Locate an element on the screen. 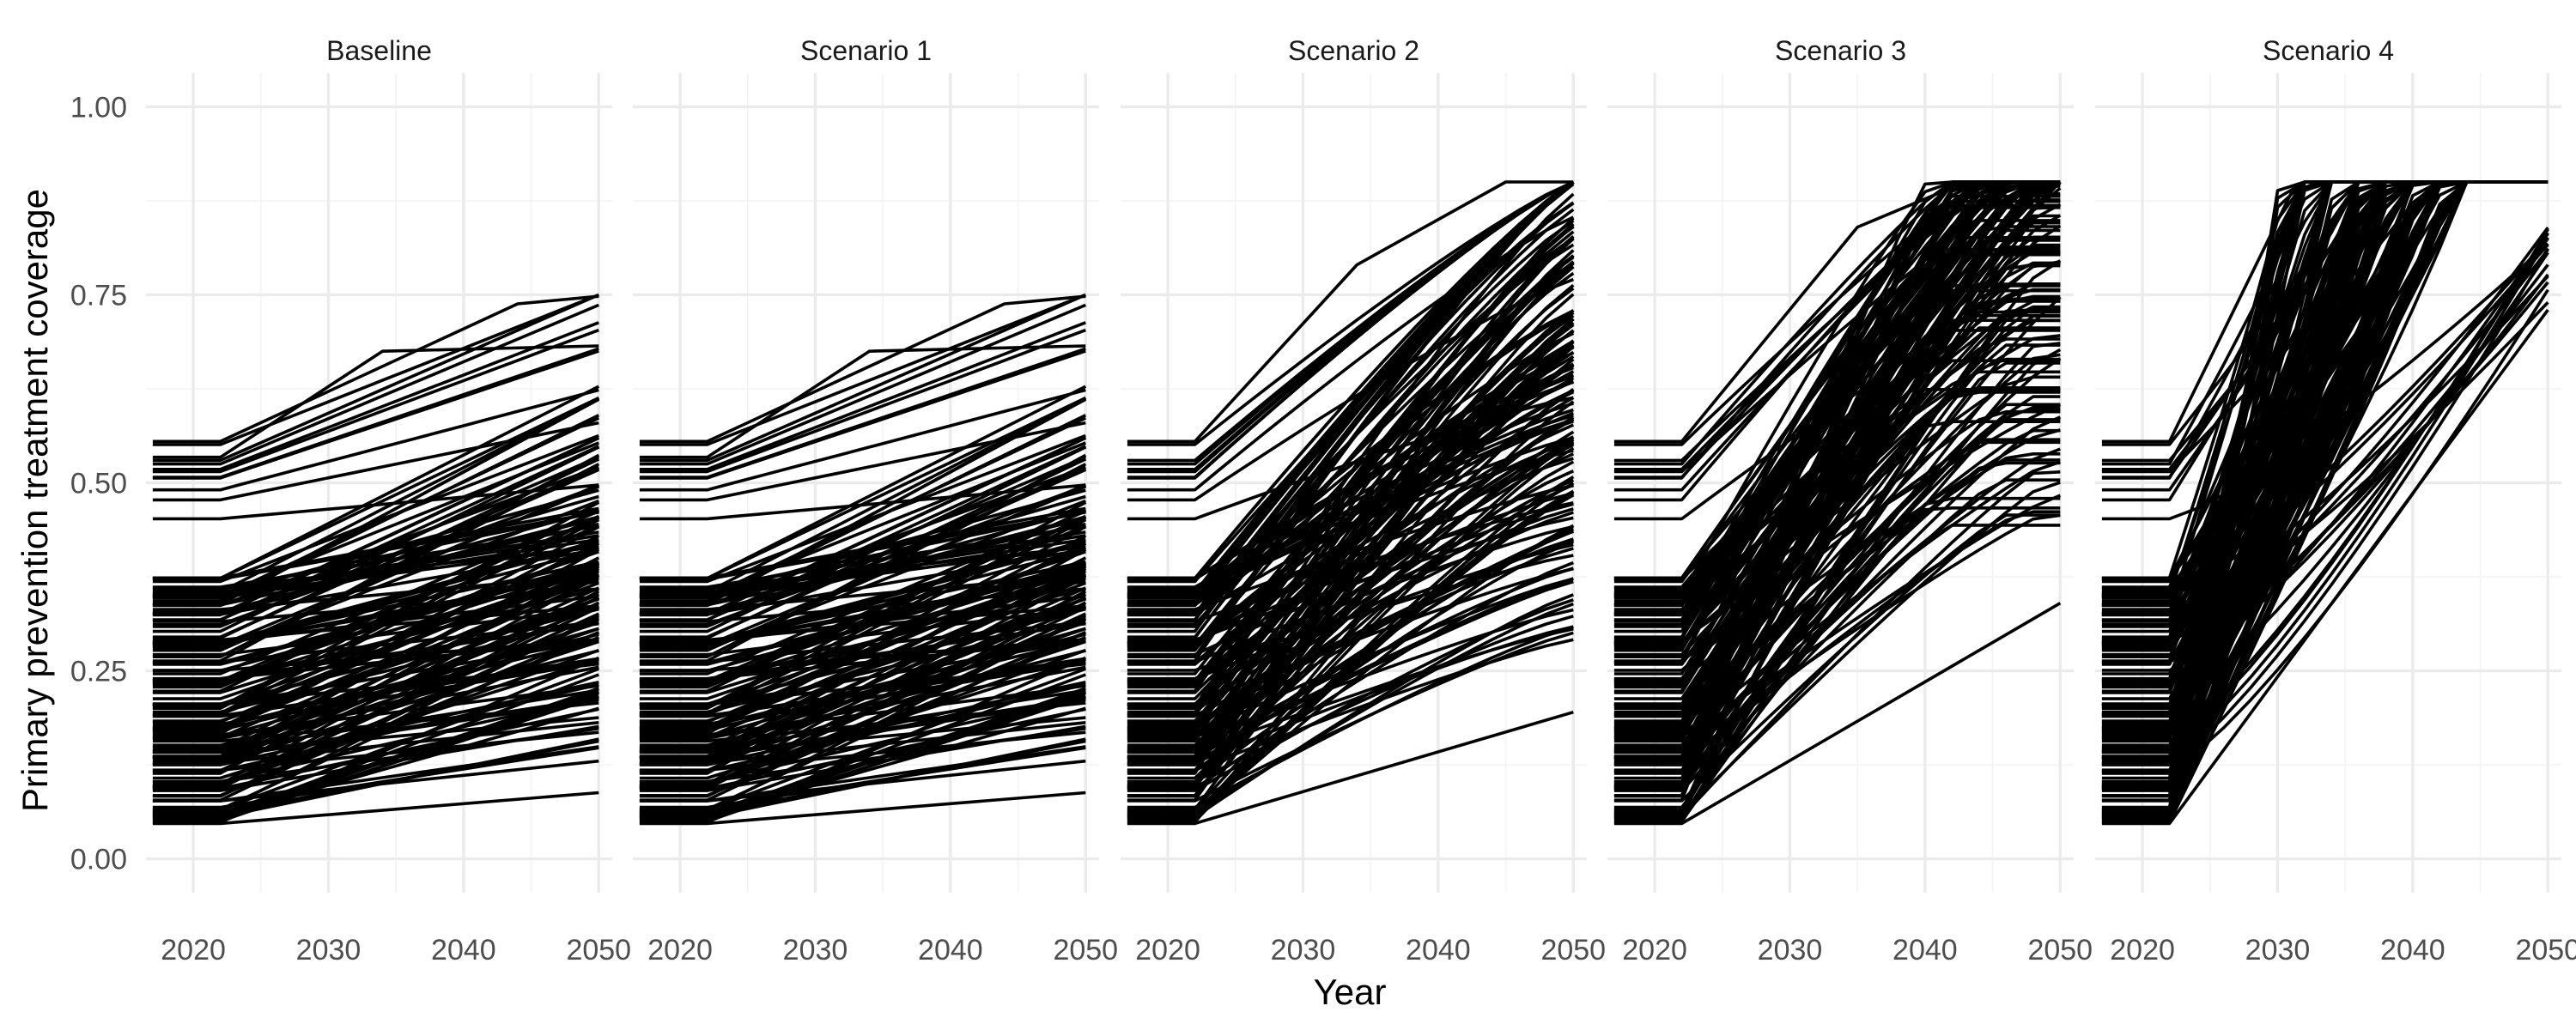  y-tick-label: 0.25 is located at coordinates (98, 672).